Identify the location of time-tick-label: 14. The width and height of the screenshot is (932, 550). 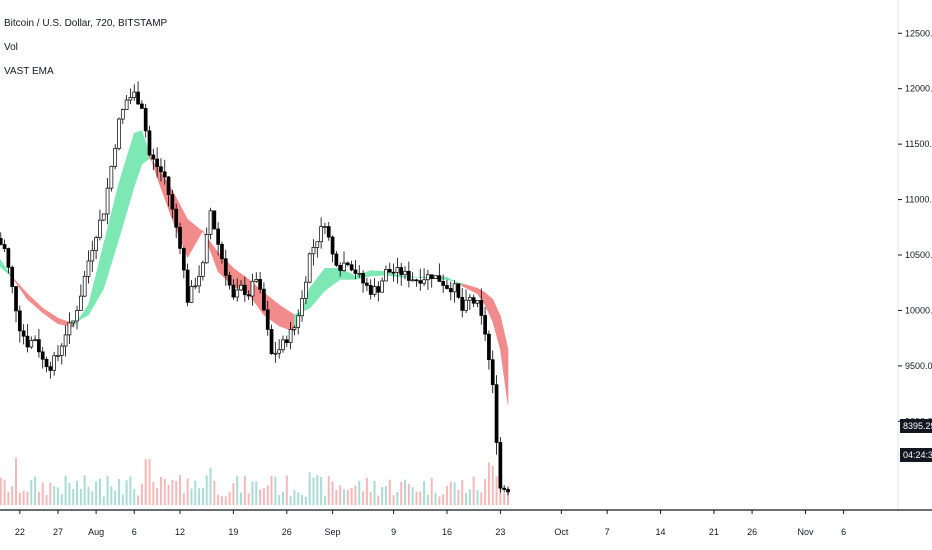
(661, 532).